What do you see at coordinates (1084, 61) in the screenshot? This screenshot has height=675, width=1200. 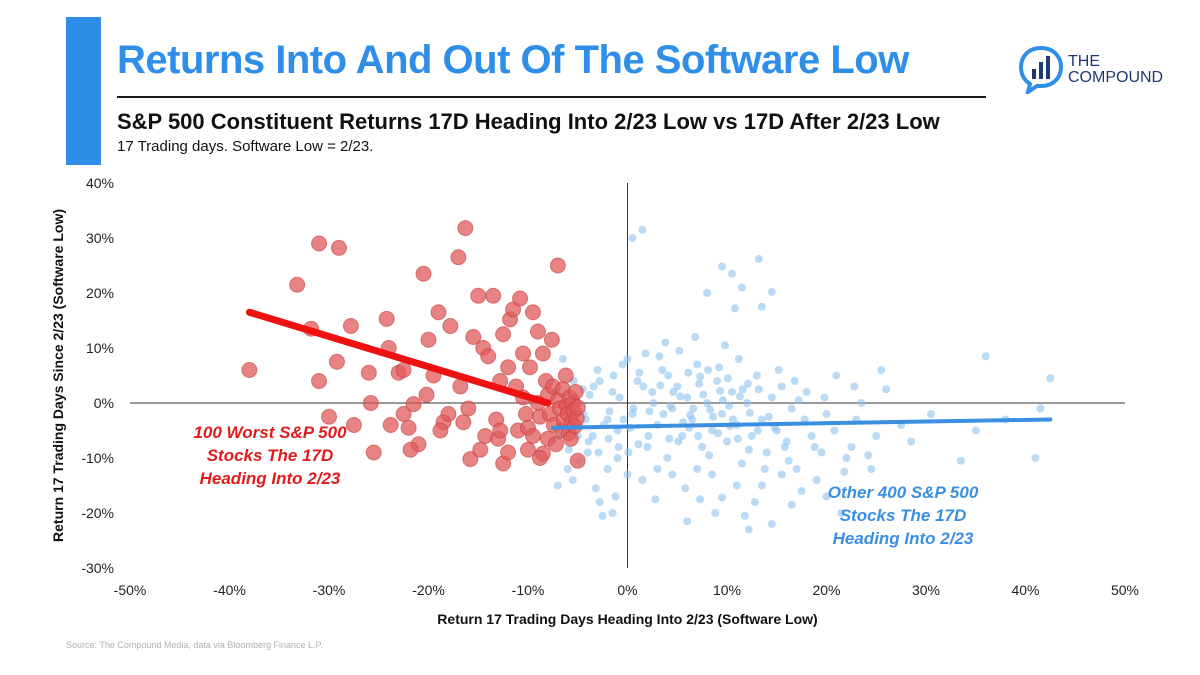 I see `logo-line-1: THE` at bounding box center [1084, 61].